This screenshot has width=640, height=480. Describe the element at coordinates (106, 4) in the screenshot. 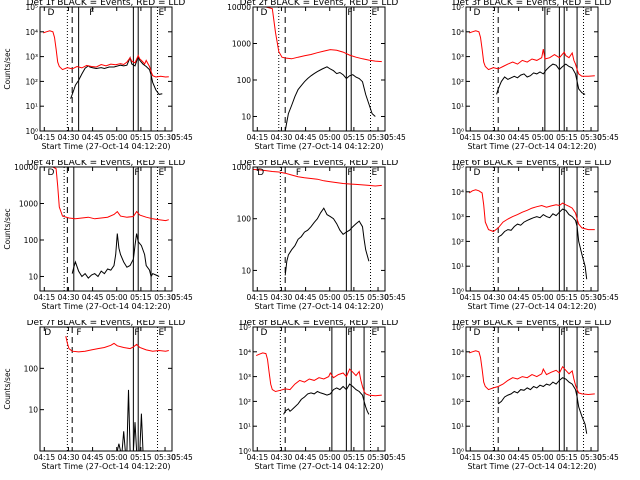

I see `panel-title: Det 1f BLACK = Events, RED = LLD` at that location.